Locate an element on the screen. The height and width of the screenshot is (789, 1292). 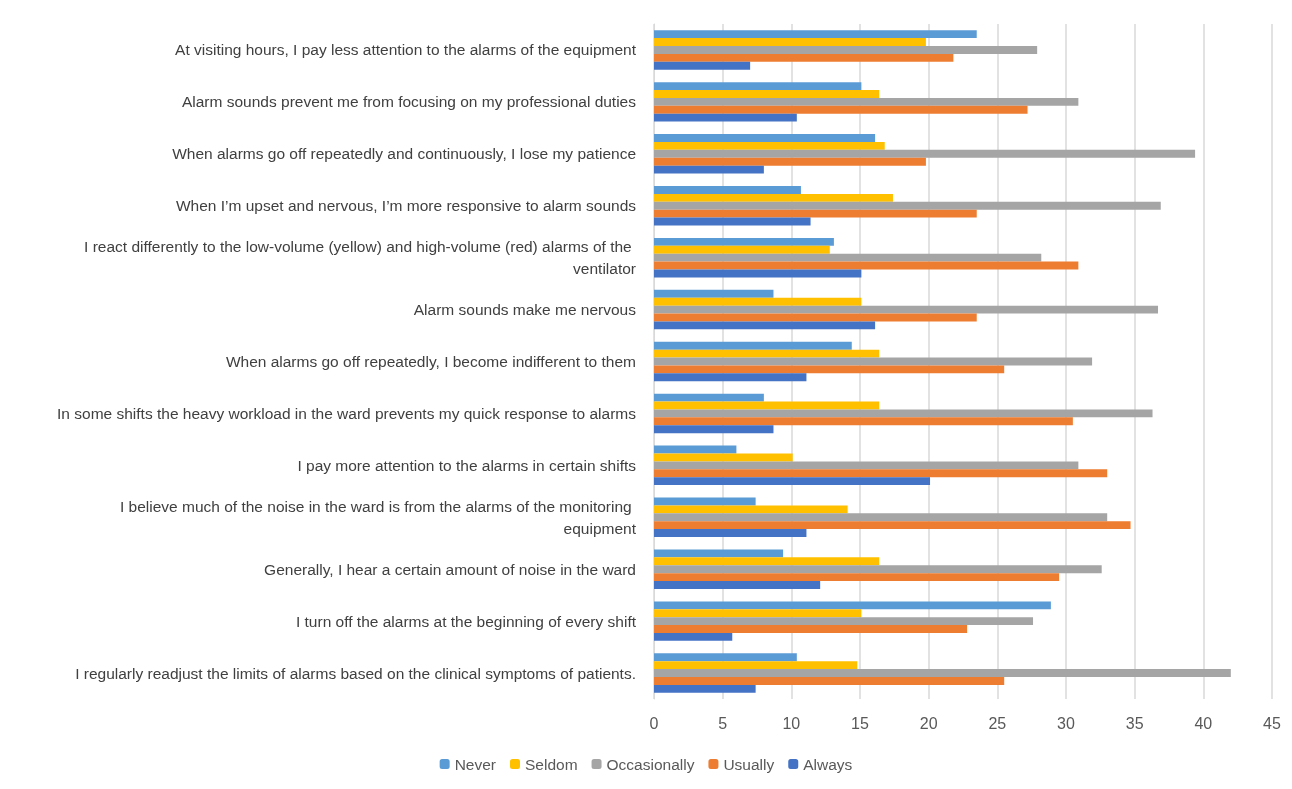
x-tick-label: 45 is located at coordinates (1272, 723).